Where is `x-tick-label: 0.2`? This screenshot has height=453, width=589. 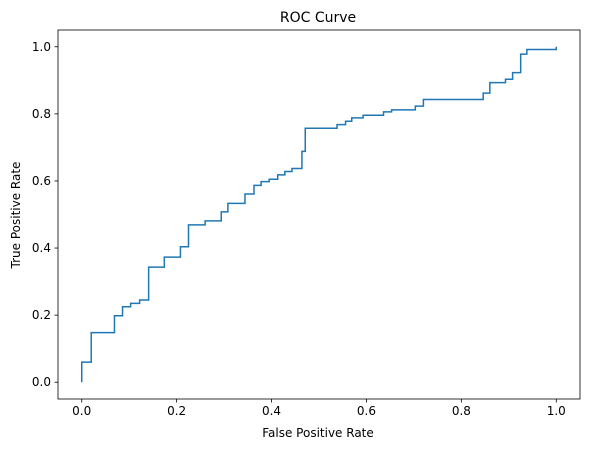 x-tick-label: 0.2 is located at coordinates (176, 411).